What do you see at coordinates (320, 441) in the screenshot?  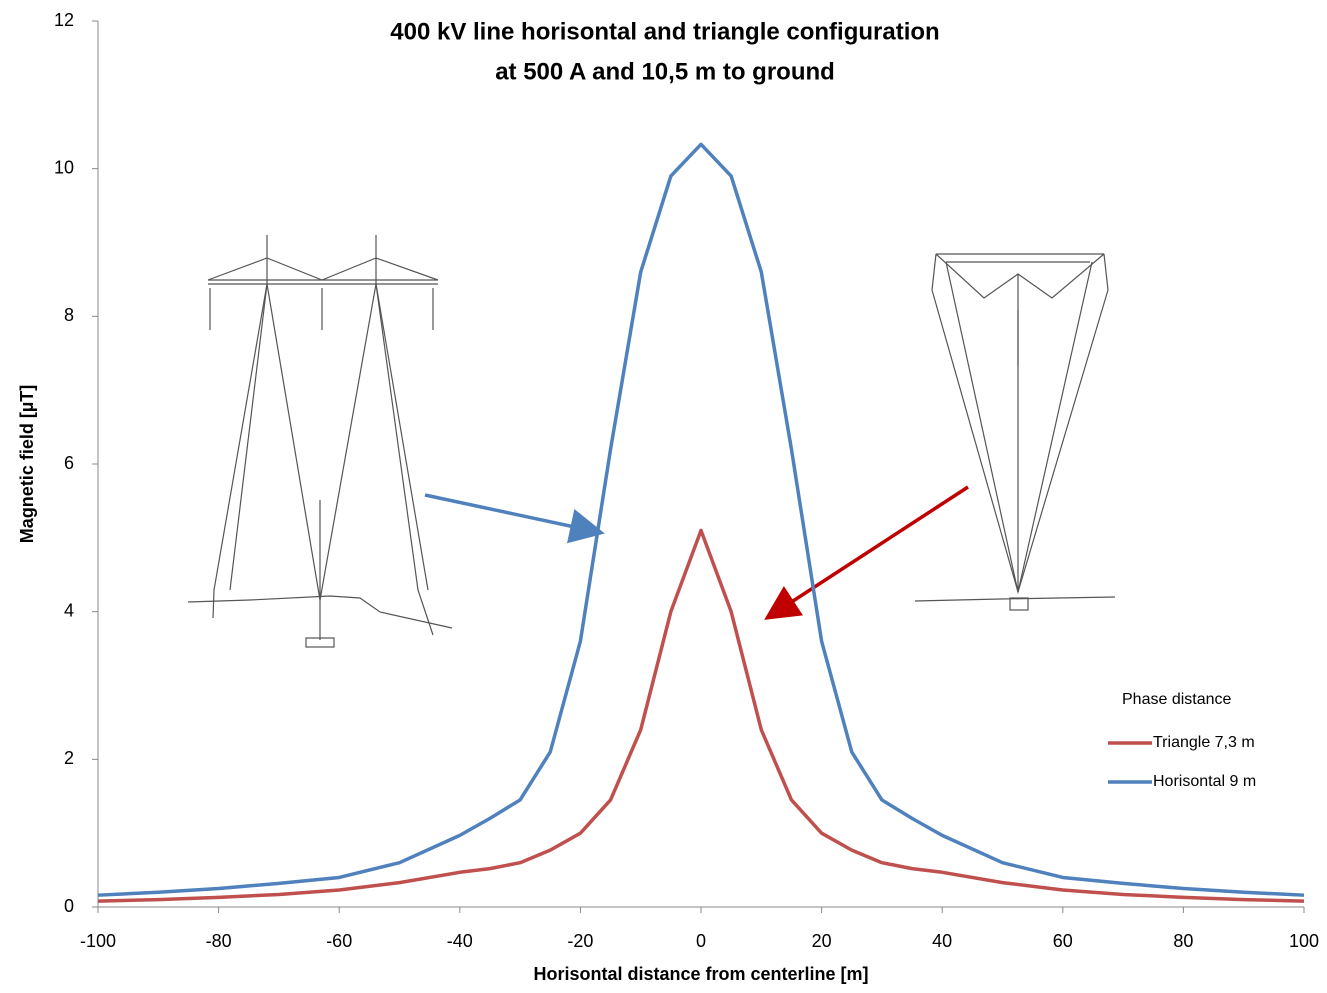 I see `horizontal-tower-drawing` at bounding box center [320, 441].